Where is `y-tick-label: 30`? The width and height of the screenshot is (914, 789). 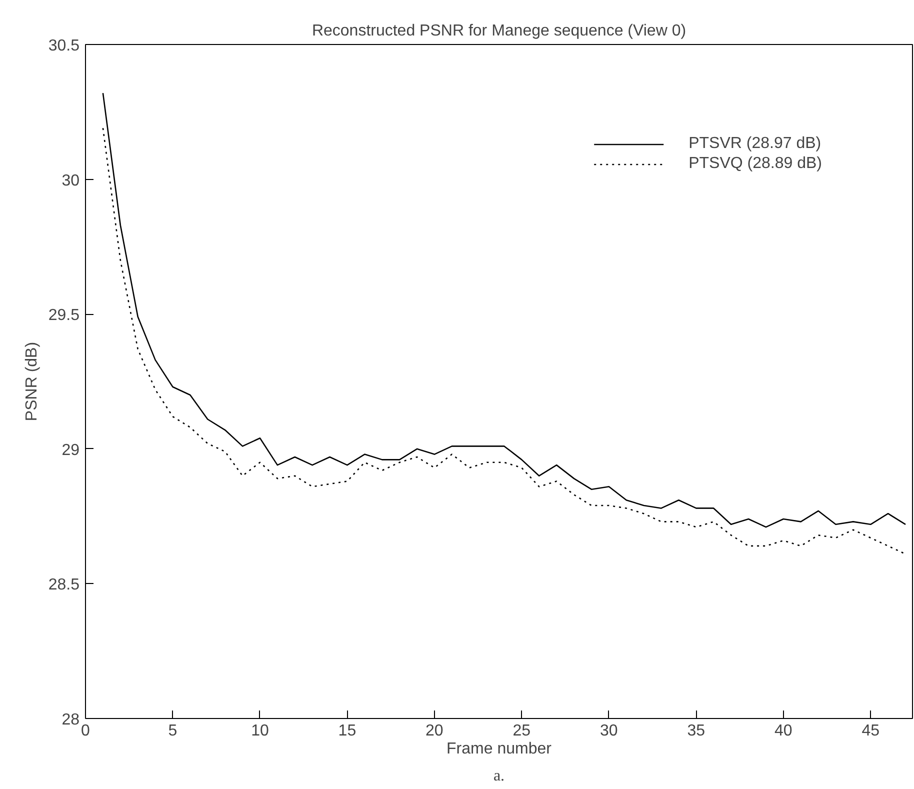
y-tick-label: 30 is located at coordinates (71, 181).